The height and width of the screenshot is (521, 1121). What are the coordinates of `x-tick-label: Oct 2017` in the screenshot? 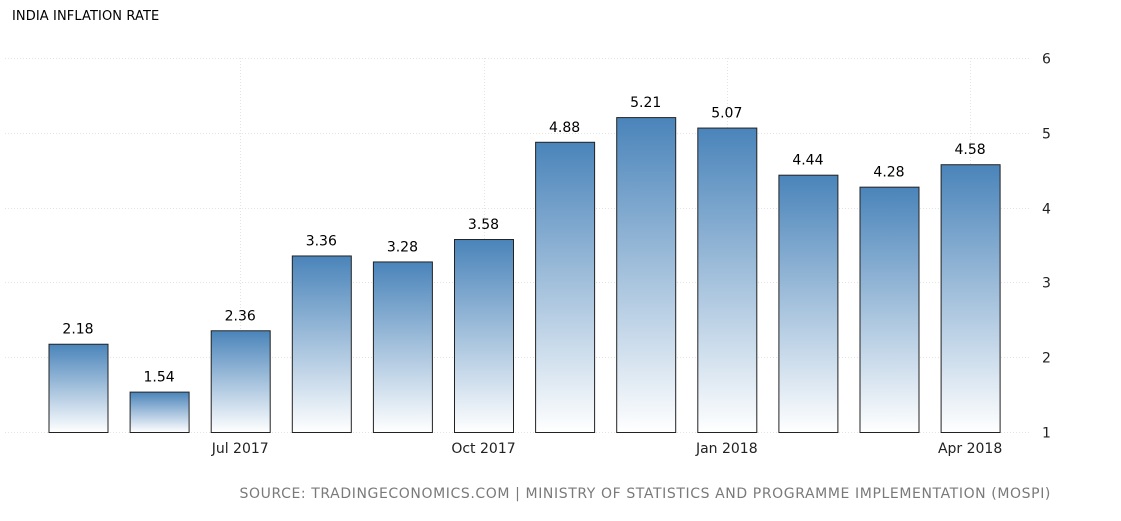 It's located at (483, 449).